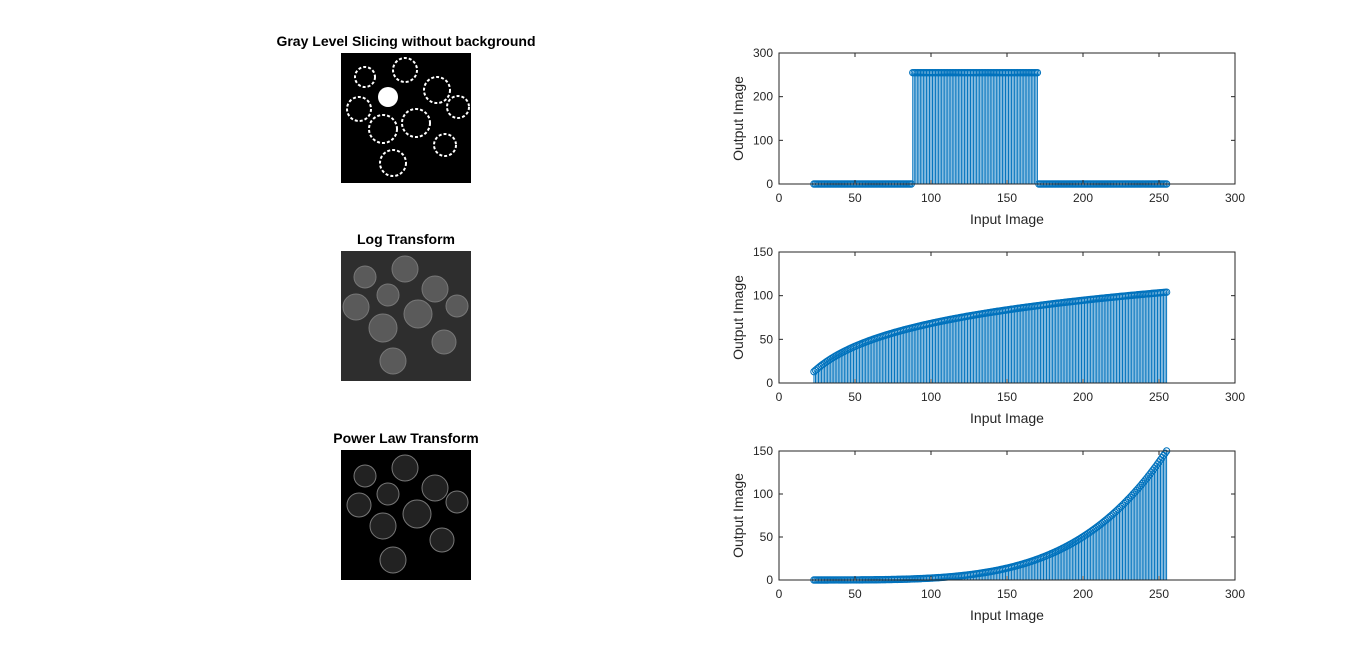 The height and width of the screenshot is (661, 1366). I want to click on panel-title-power: Power Law Transform, so click(406, 438).